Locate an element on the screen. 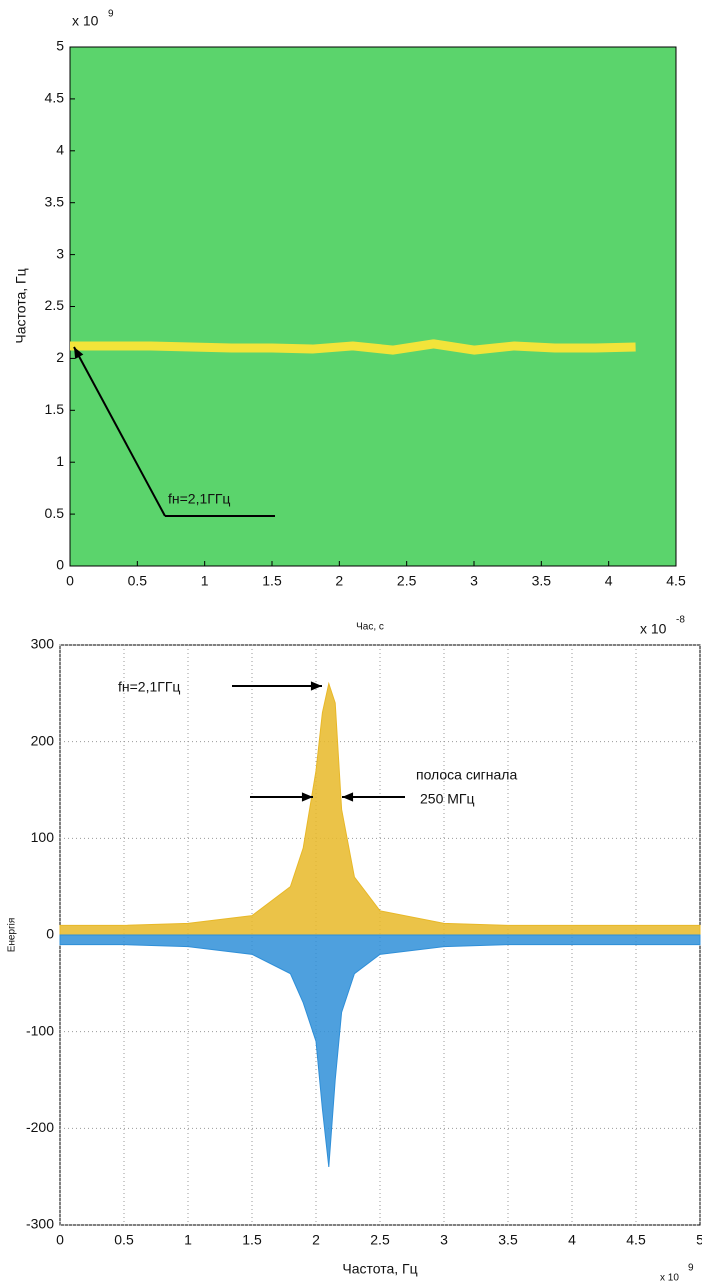 The height and width of the screenshot is (1287, 702). y-tick-label: -200 is located at coordinates (40, 1127).